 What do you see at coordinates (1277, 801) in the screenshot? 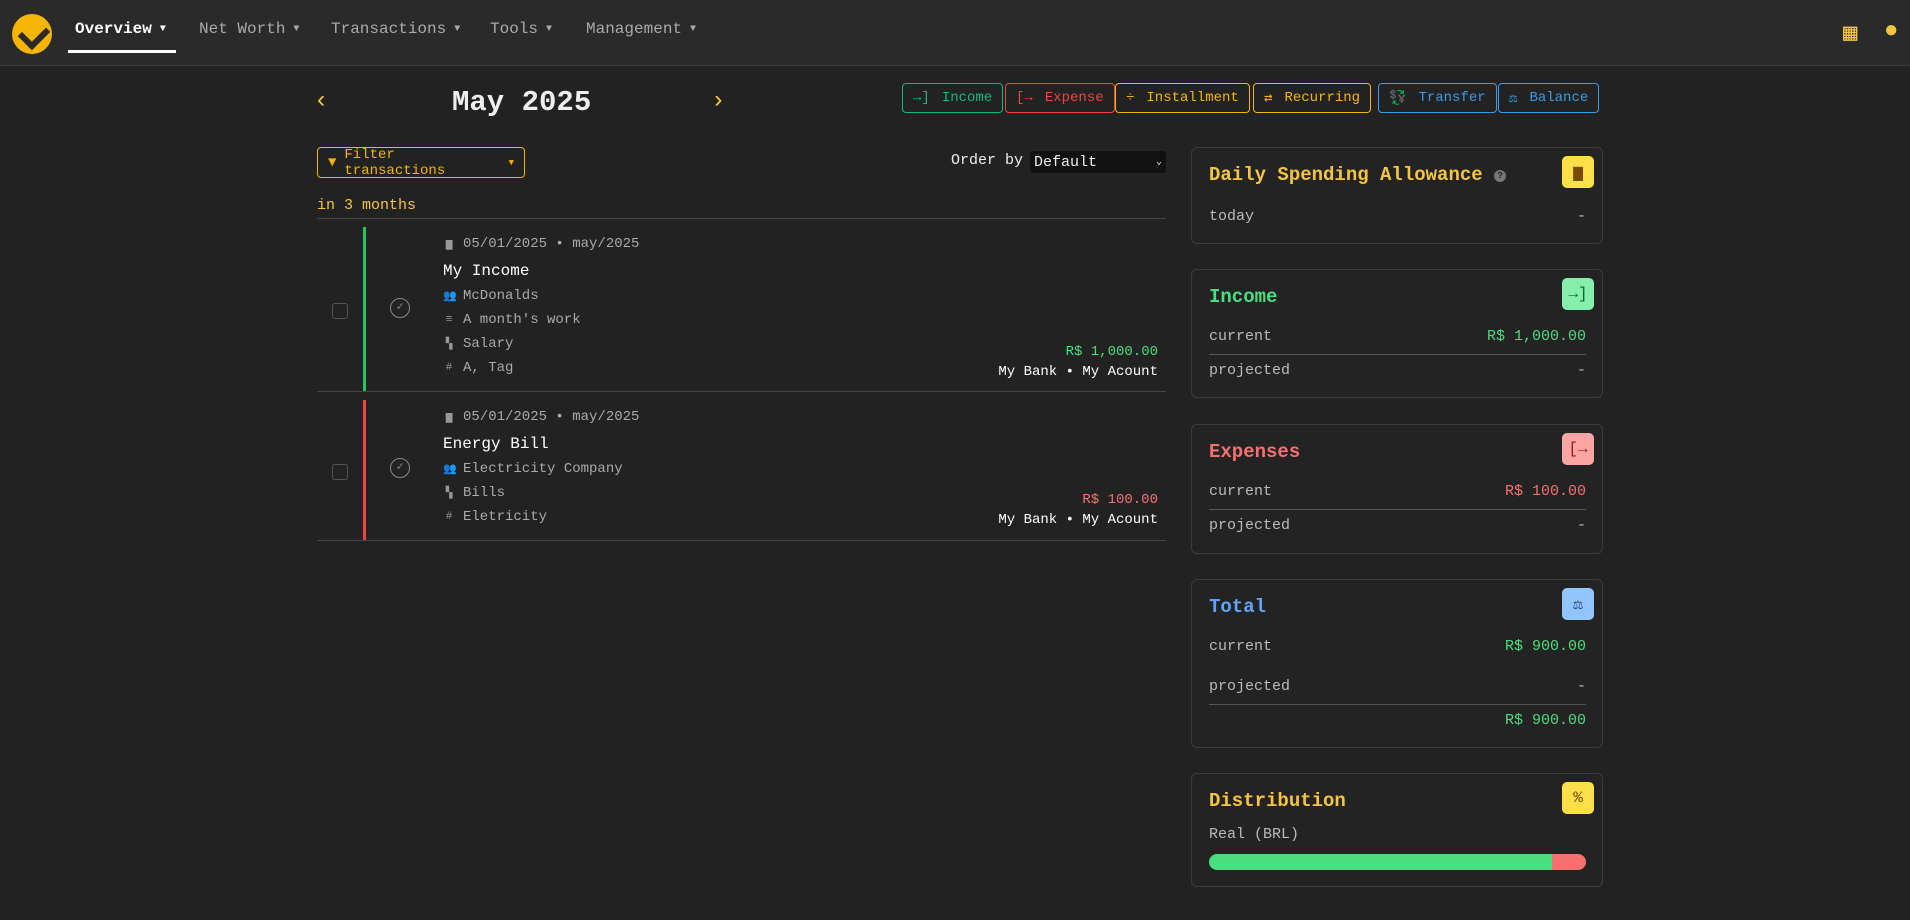
I see `card-title: Distribution` at bounding box center [1277, 801].